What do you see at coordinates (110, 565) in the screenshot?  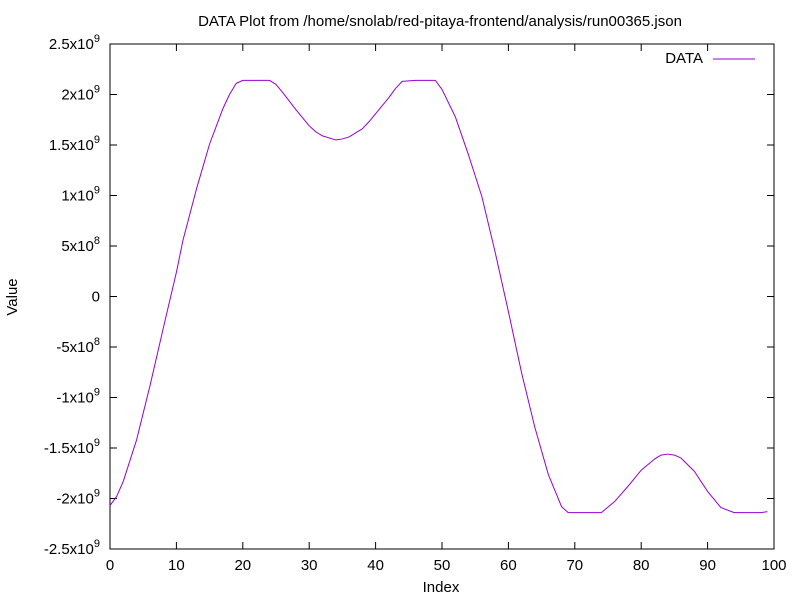 I see `x-tick-label: 0` at bounding box center [110, 565].